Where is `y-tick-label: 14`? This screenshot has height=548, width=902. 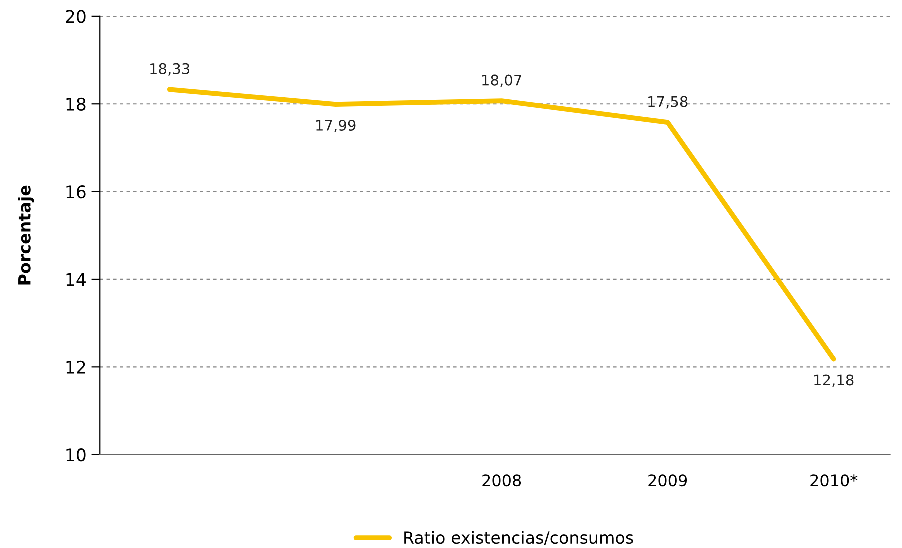 y-tick-label: 14 is located at coordinates (76, 279).